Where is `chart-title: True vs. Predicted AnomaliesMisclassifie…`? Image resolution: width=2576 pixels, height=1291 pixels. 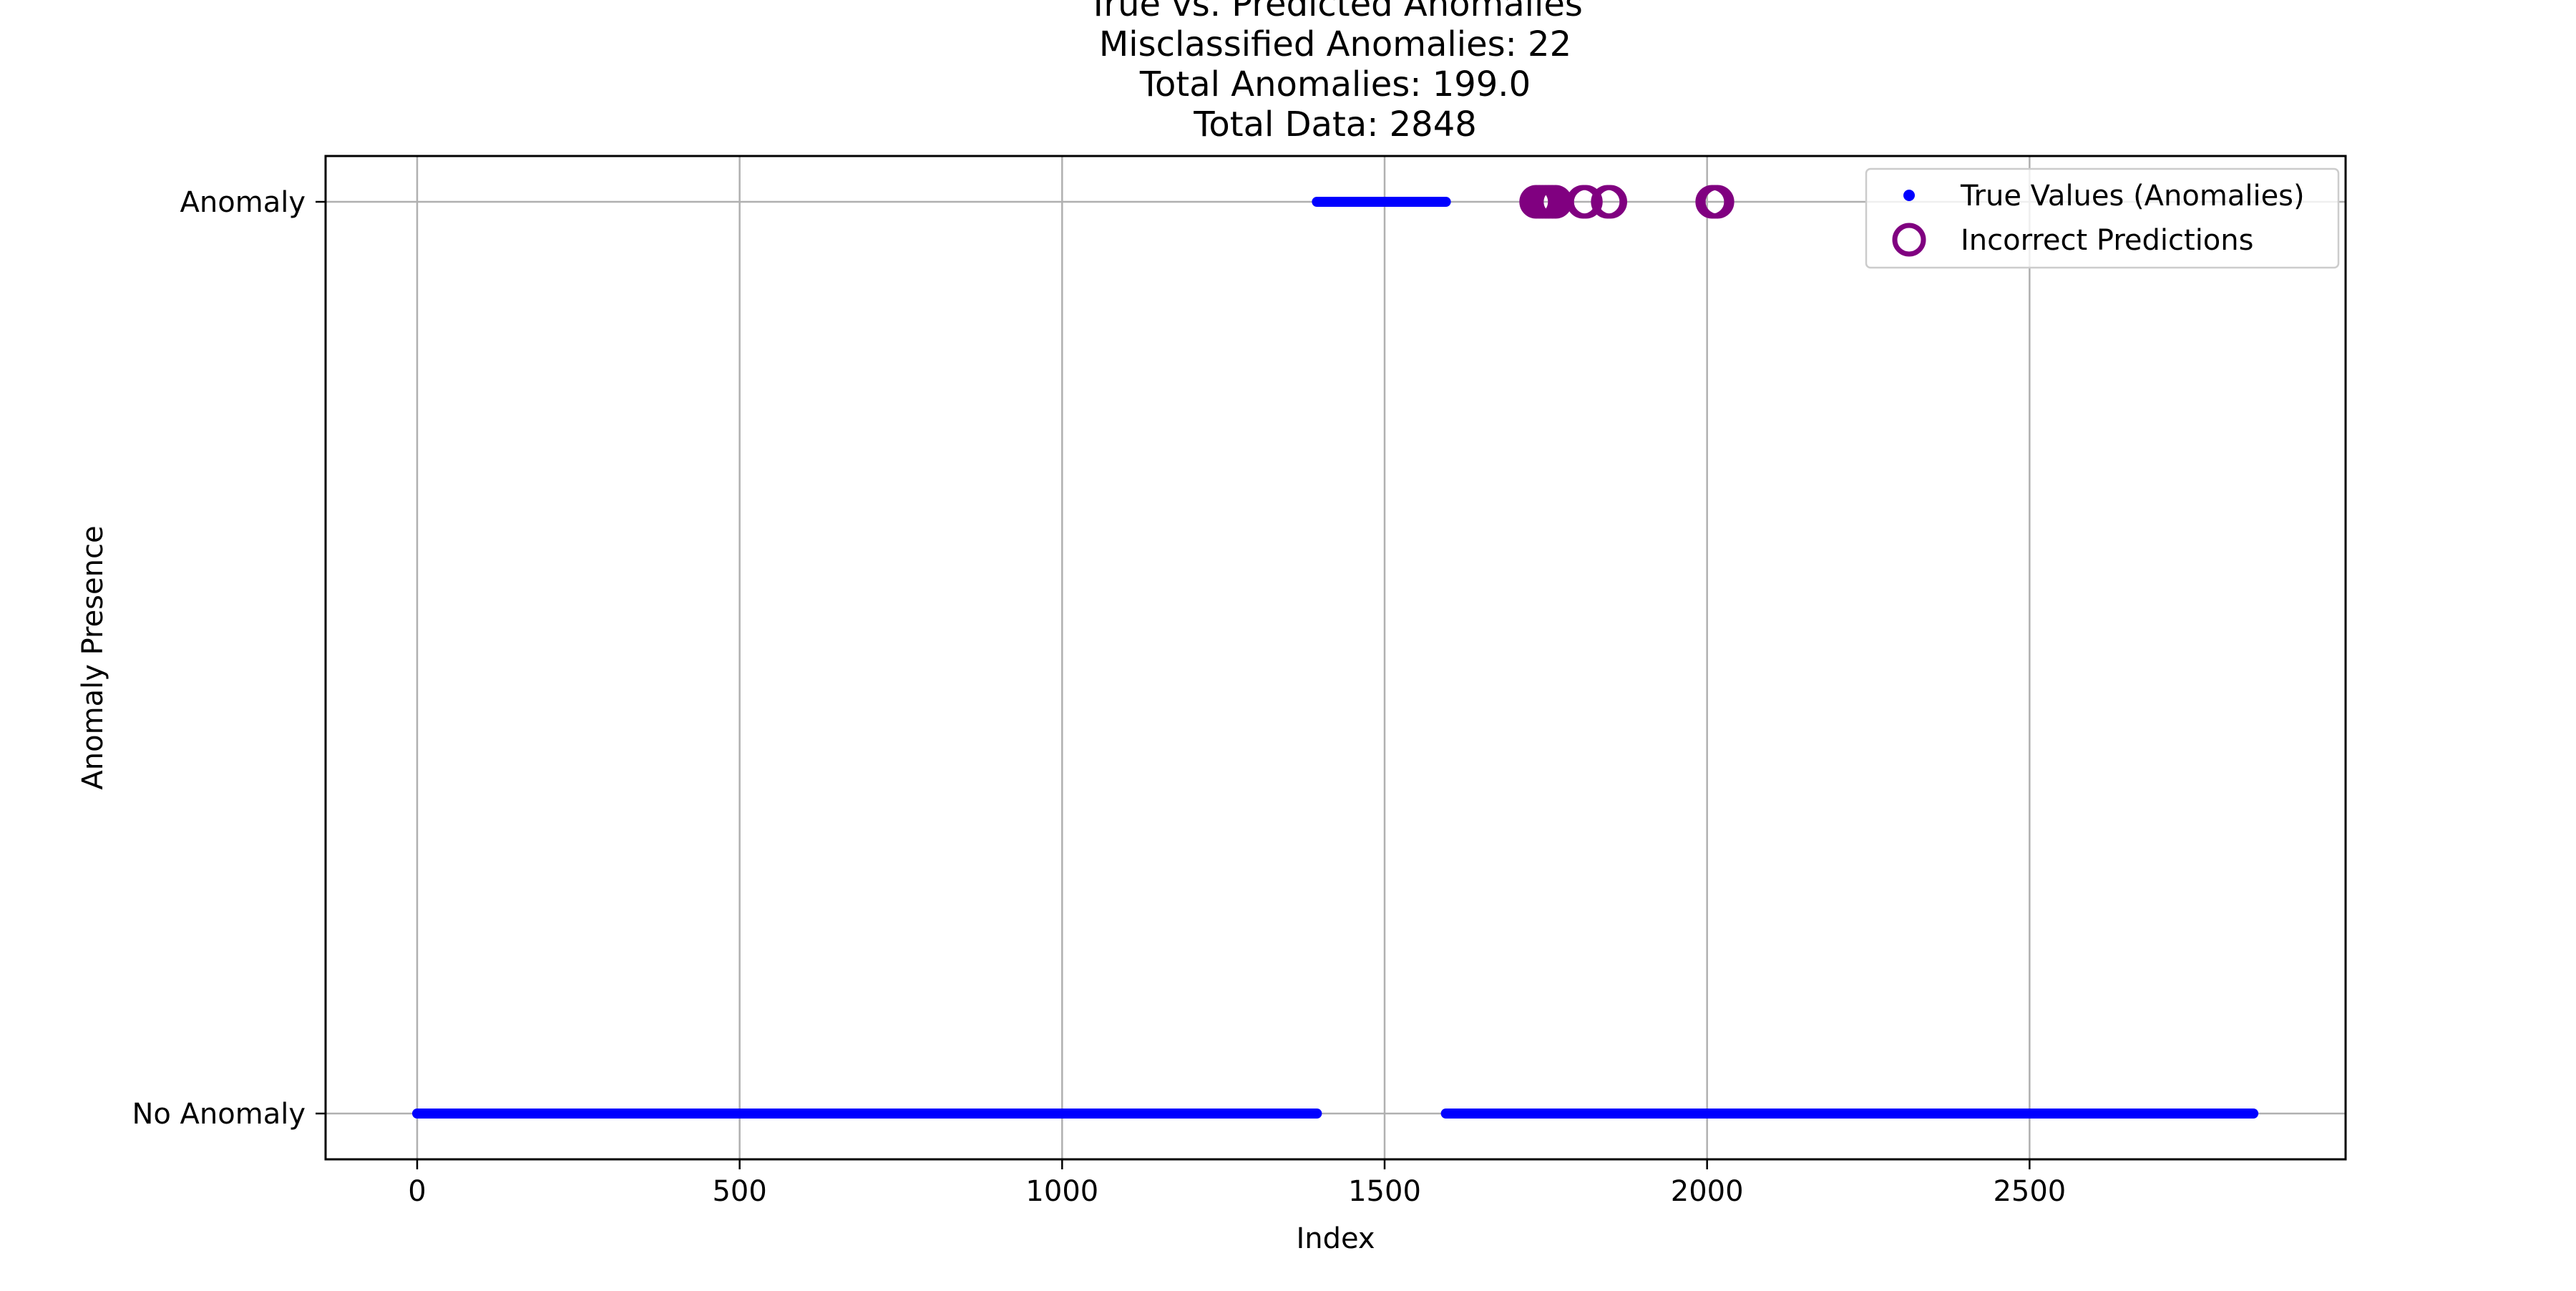 chart-title: True vs. Predicted AnomaliesMisclassifie… is located at coordinates (1335, 72).